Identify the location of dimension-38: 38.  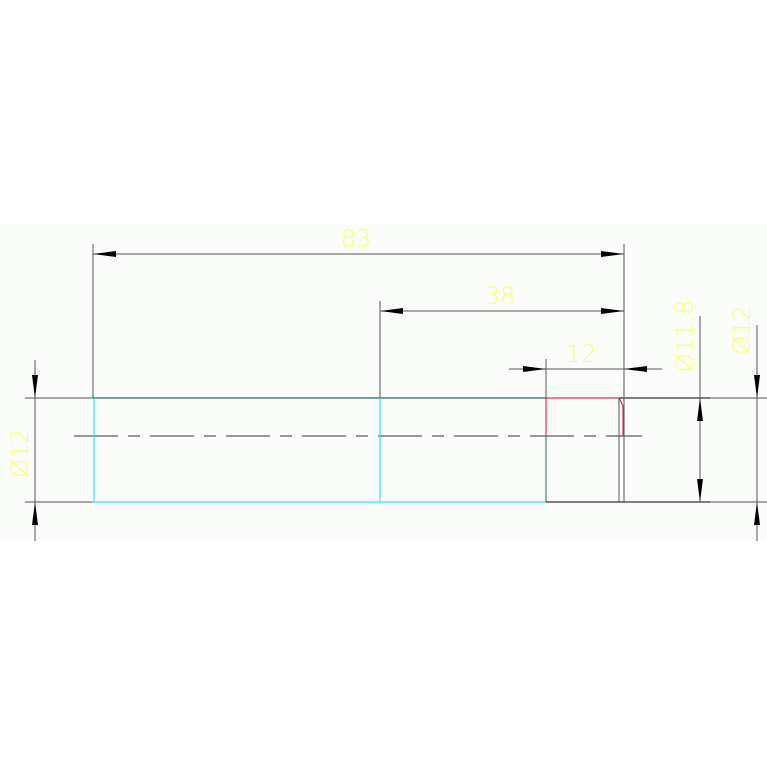
(502, 298).